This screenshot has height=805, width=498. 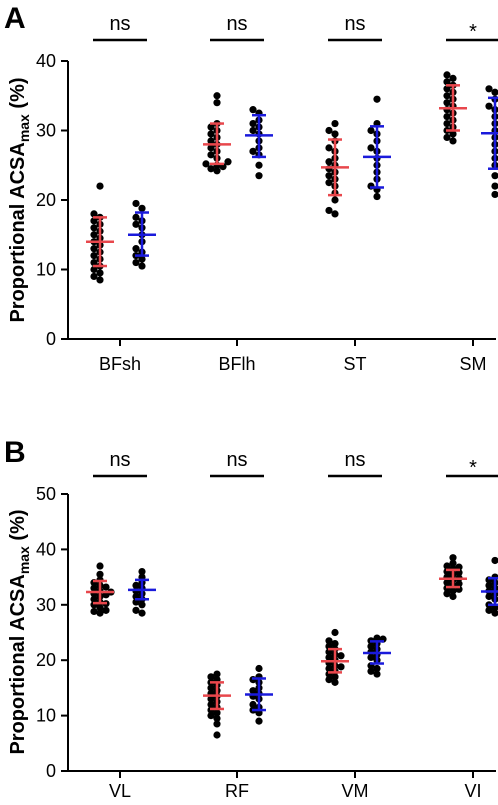 What do you see at coordinates (293, 356) in the screenshot?
I see `panel-a-categories: BFsh BFlh ST SM` at bounding box center [293, 356].